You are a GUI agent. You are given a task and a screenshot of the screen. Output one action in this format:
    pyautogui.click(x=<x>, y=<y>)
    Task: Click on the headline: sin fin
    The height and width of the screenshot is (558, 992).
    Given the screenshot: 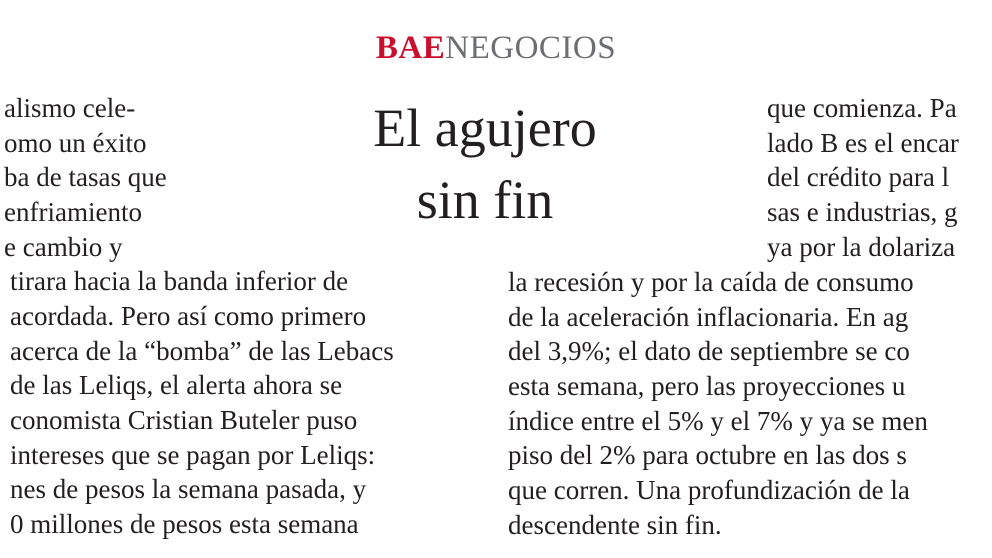 What is the action you would take?
    pyautogui.click(x=485, y=200)
    